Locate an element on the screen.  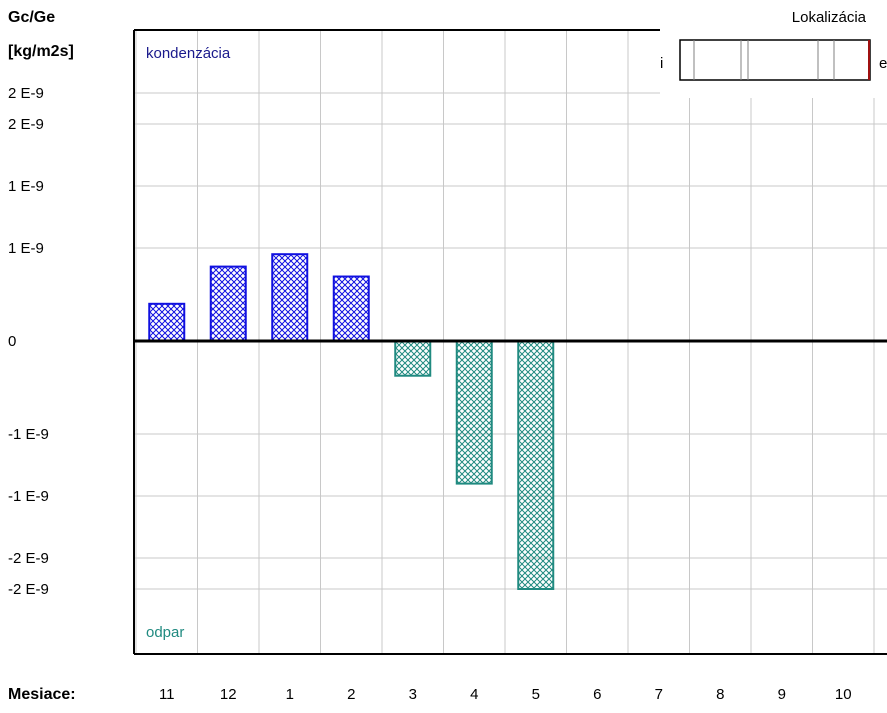
x-tick-label: 12 is located at coordinates (228, 694).